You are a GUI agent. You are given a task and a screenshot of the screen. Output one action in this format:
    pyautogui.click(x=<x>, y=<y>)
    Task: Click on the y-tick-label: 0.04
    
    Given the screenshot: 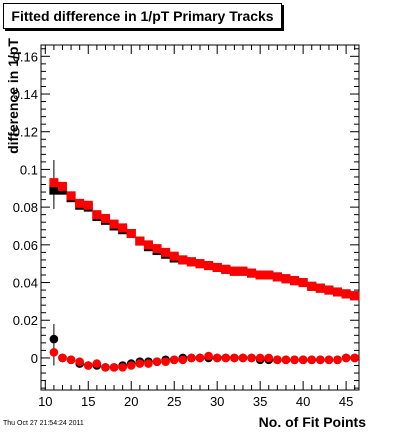 What is the action you would take?
    pyautogui.click(x=25, y=283)
    